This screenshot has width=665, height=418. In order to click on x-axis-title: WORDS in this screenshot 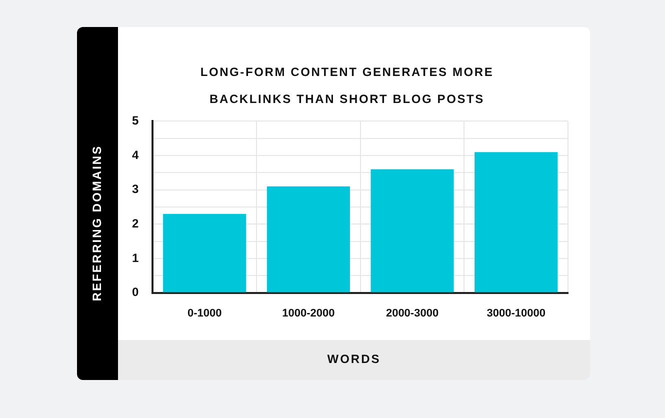, I will do `click(354, 359)`.